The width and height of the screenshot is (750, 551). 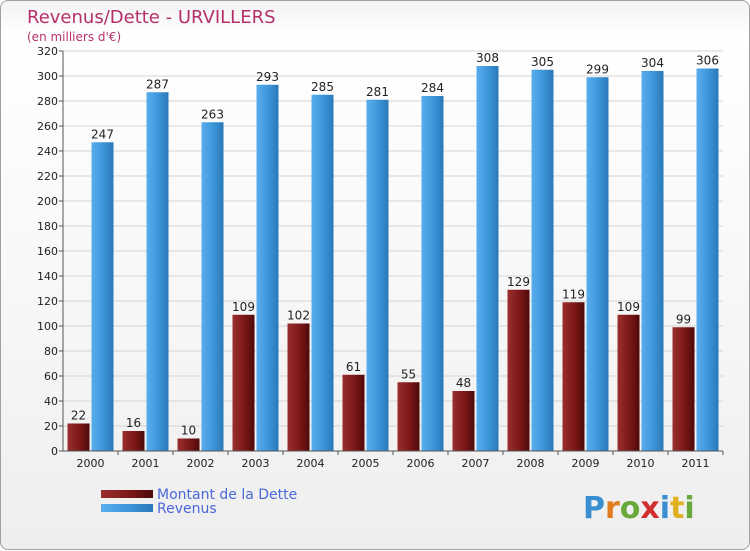 I want to click on x-tick-label: 2009, so click(x=586, y=463).